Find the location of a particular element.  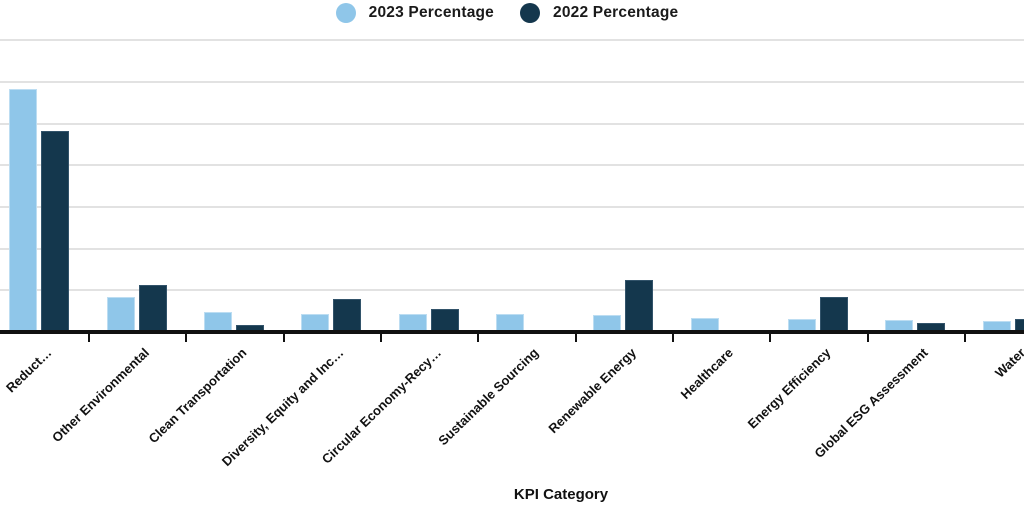

x-axis-label-global-esg-assessment: Global ESG Assessment is located at coordinates (871, 403).